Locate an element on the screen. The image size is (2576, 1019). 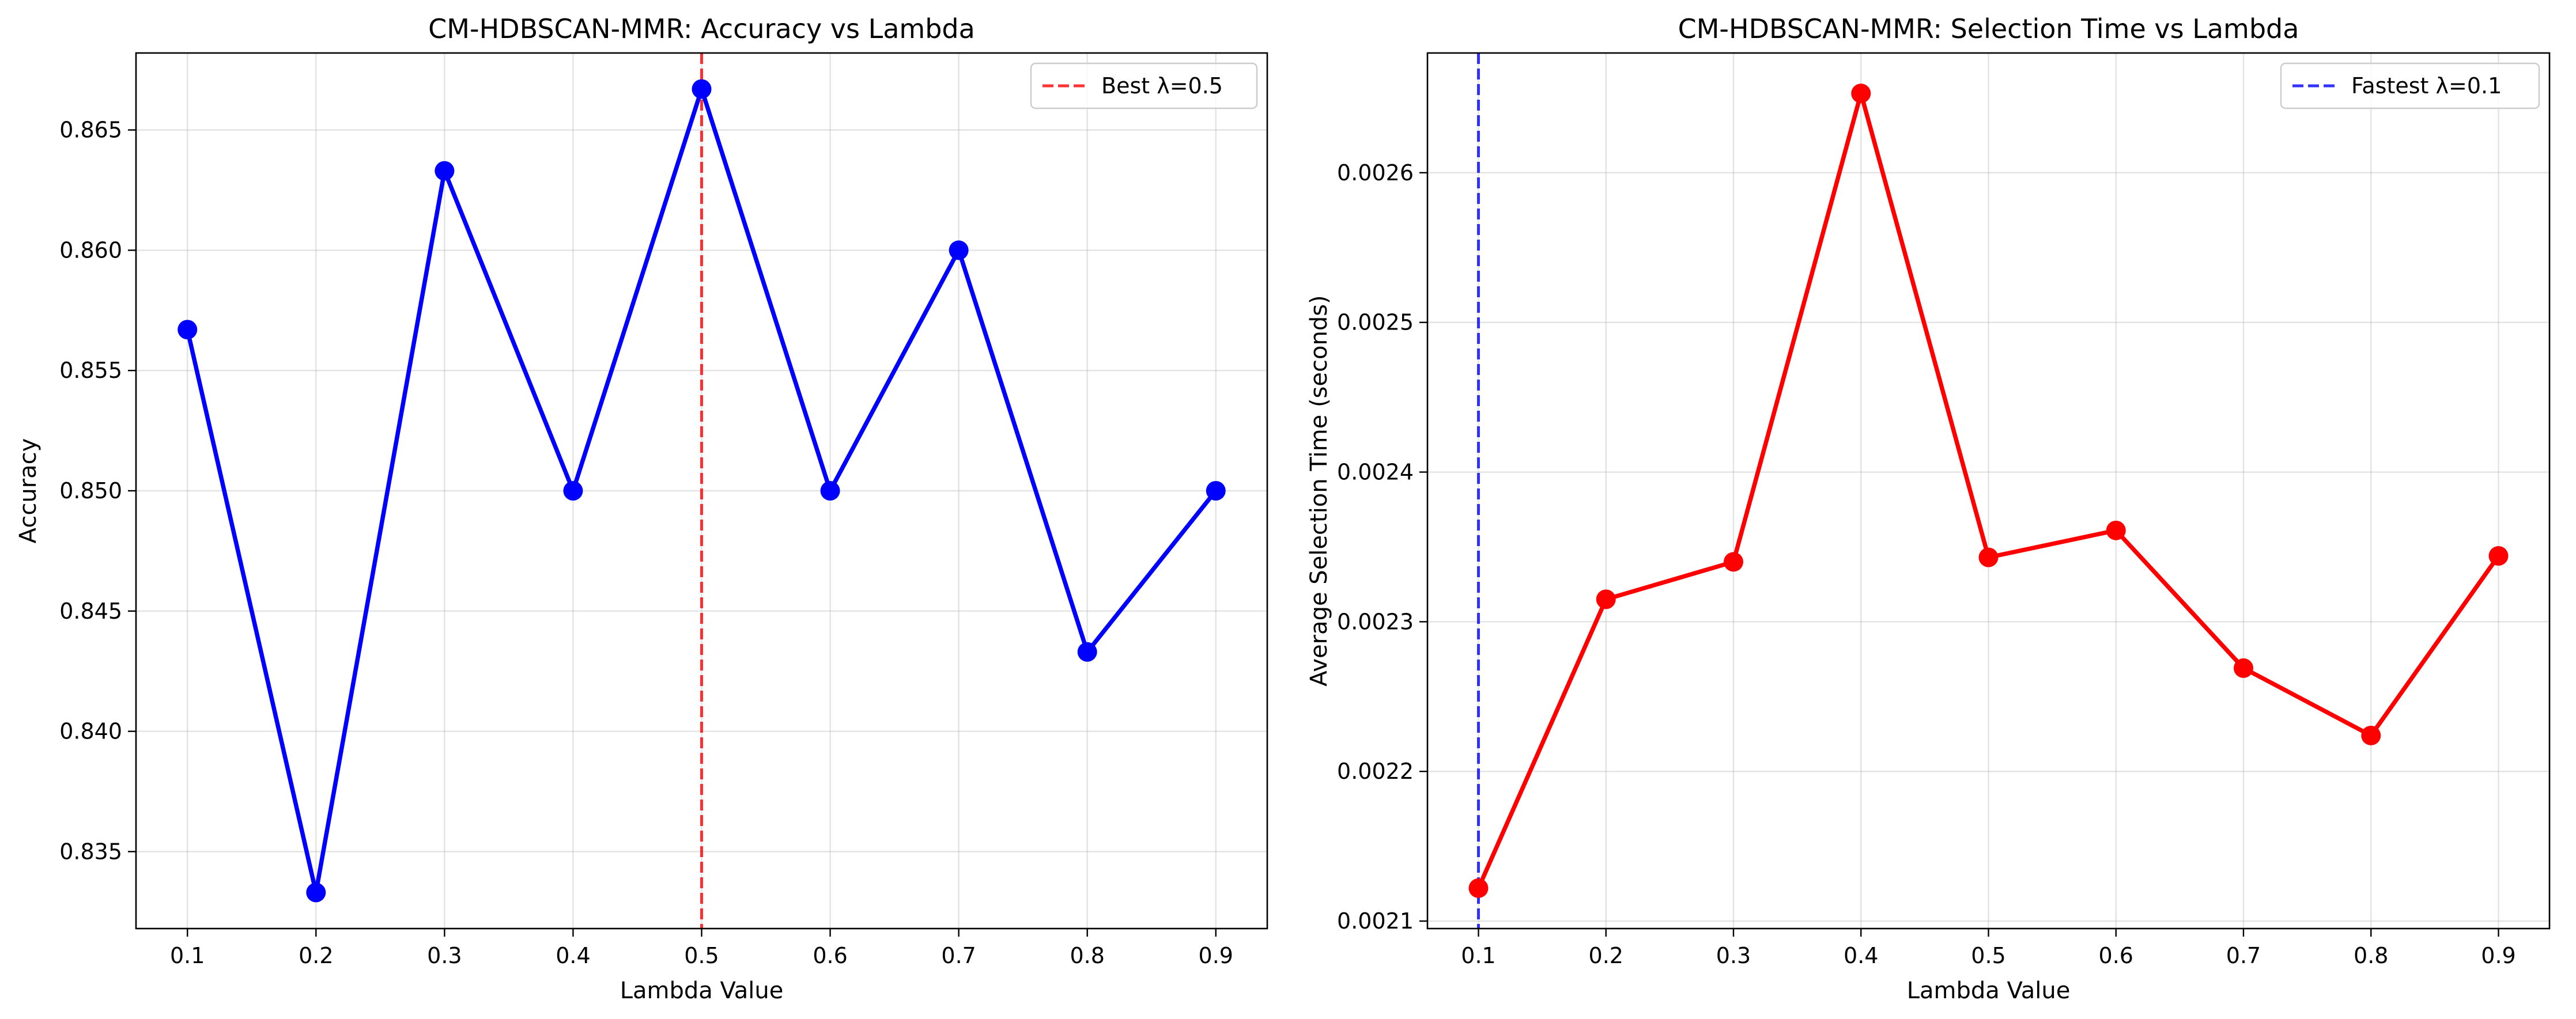
y-tick-label: 0.845 is located at coordinates (90, 611).